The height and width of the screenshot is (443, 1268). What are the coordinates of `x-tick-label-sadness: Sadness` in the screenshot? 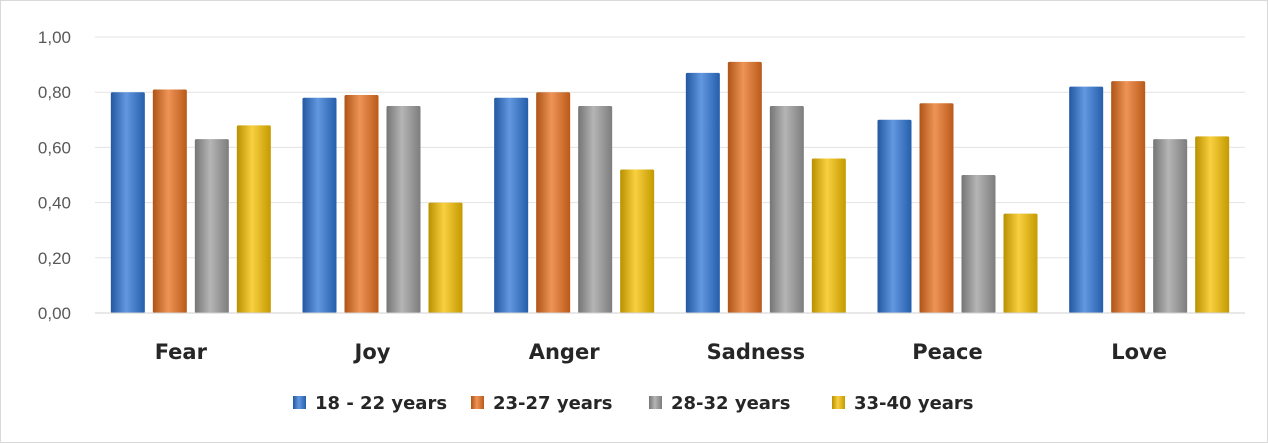 It's located at (756, 352).